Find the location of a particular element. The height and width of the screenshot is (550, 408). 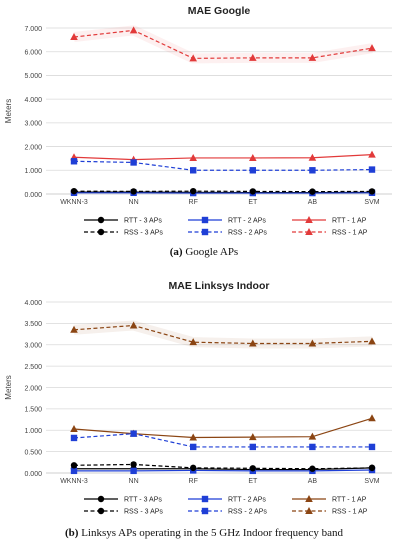

legend-label: RSS - 3 APs is located at coordinates (143, 233).